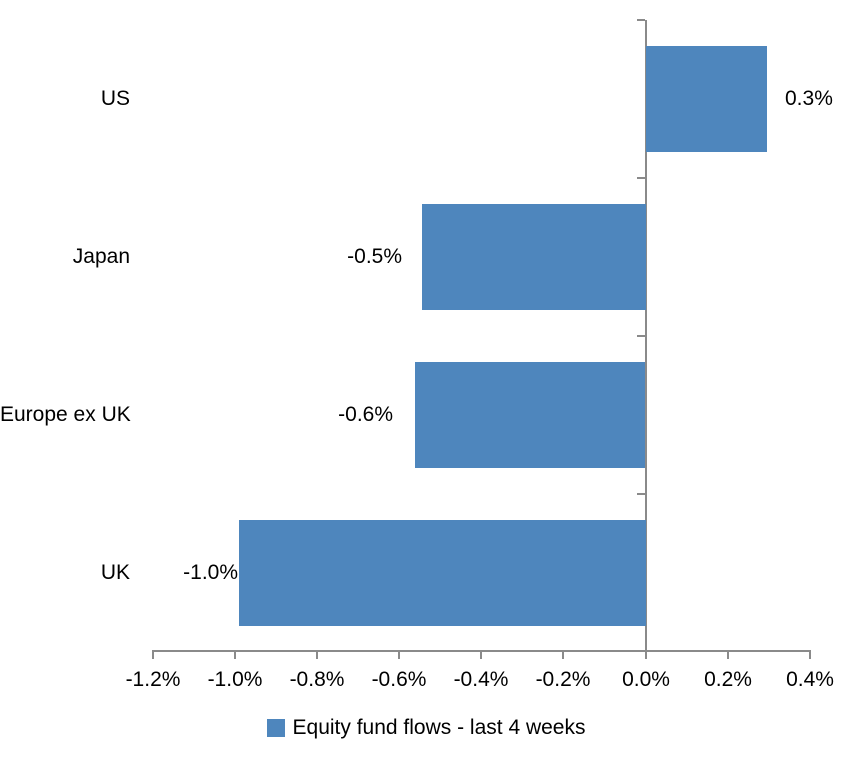 The image size is (852, 757). I want to click on x-tick-label: -1.2%, so click(153, 679).